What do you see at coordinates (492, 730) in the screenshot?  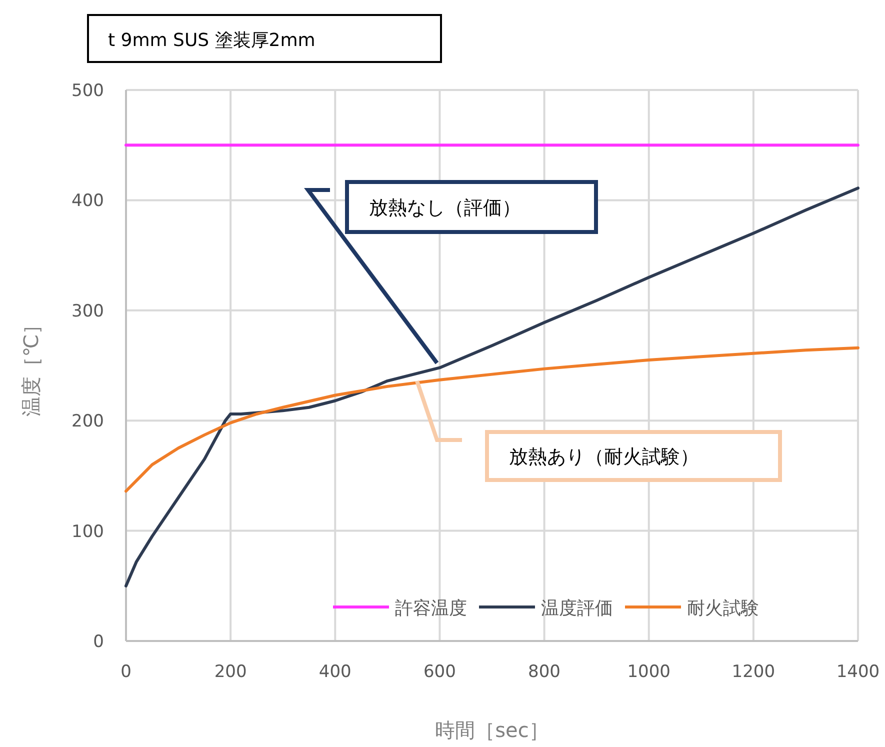 I see `x-axis-title: 時間［sec］` at bounding box center [492, 730].